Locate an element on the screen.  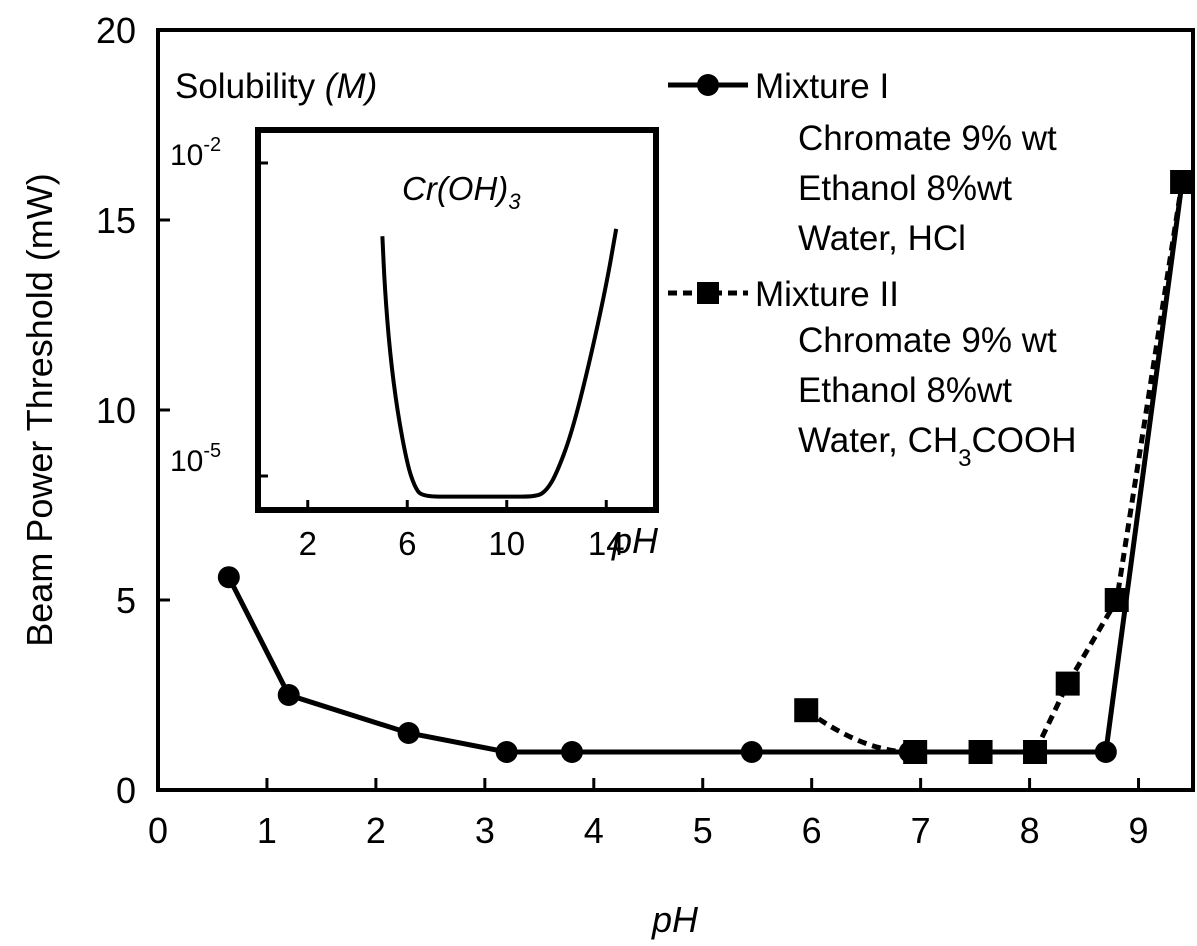
inset-annotation-main: Cr(OH) is located at coordinates (455, 188).